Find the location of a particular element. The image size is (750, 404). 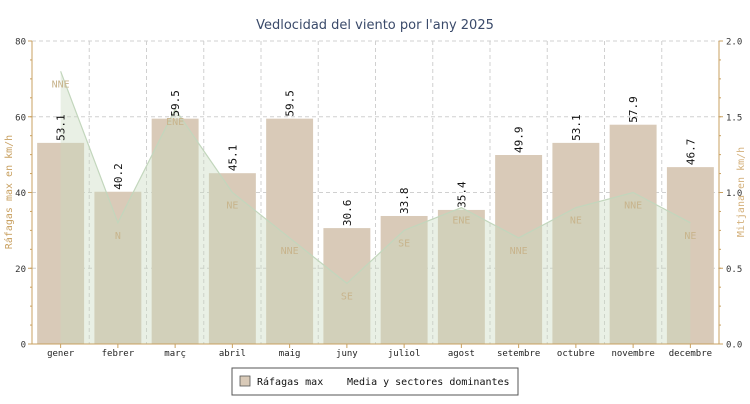

x-tick-label: gener is located at coordinates (61, 354).